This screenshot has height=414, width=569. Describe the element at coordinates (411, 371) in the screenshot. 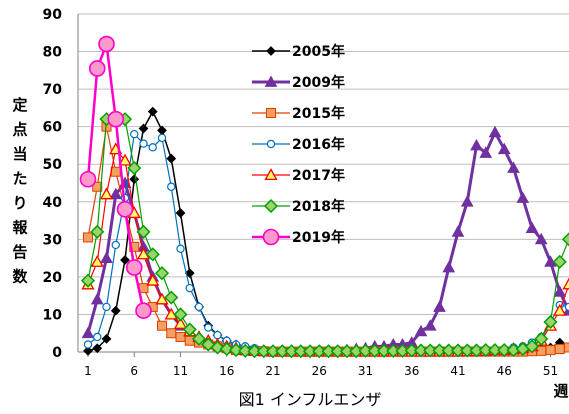

I see `x-tick-label: 36` at that location.